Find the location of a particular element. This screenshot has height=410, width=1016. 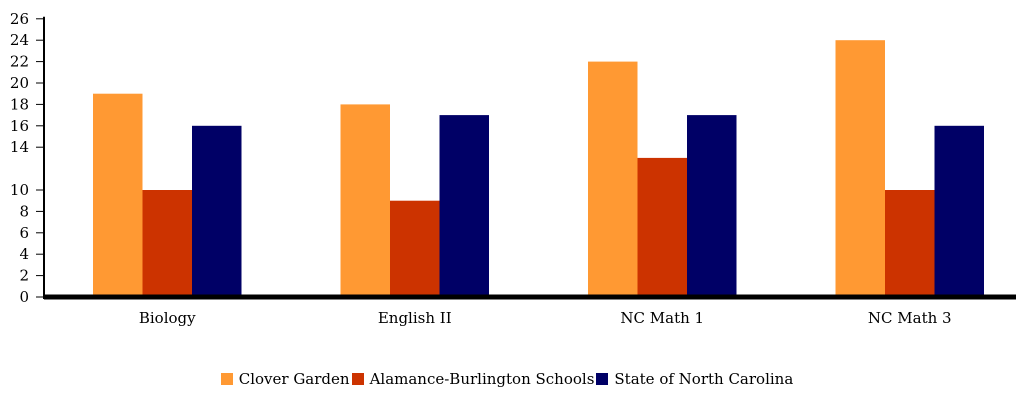

x-tick-label-1: English II is located at coordinates (415, 318).